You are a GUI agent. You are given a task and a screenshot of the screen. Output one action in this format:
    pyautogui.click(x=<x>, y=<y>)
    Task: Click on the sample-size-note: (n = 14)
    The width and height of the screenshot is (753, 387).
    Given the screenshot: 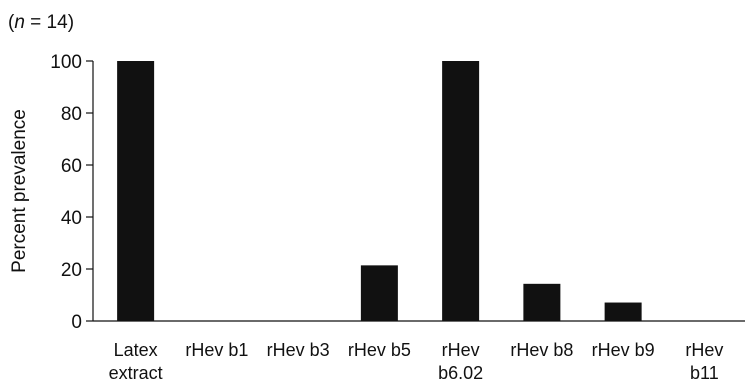 What is the action you would take?
    pyautogui.click(x=41, y=22)
    